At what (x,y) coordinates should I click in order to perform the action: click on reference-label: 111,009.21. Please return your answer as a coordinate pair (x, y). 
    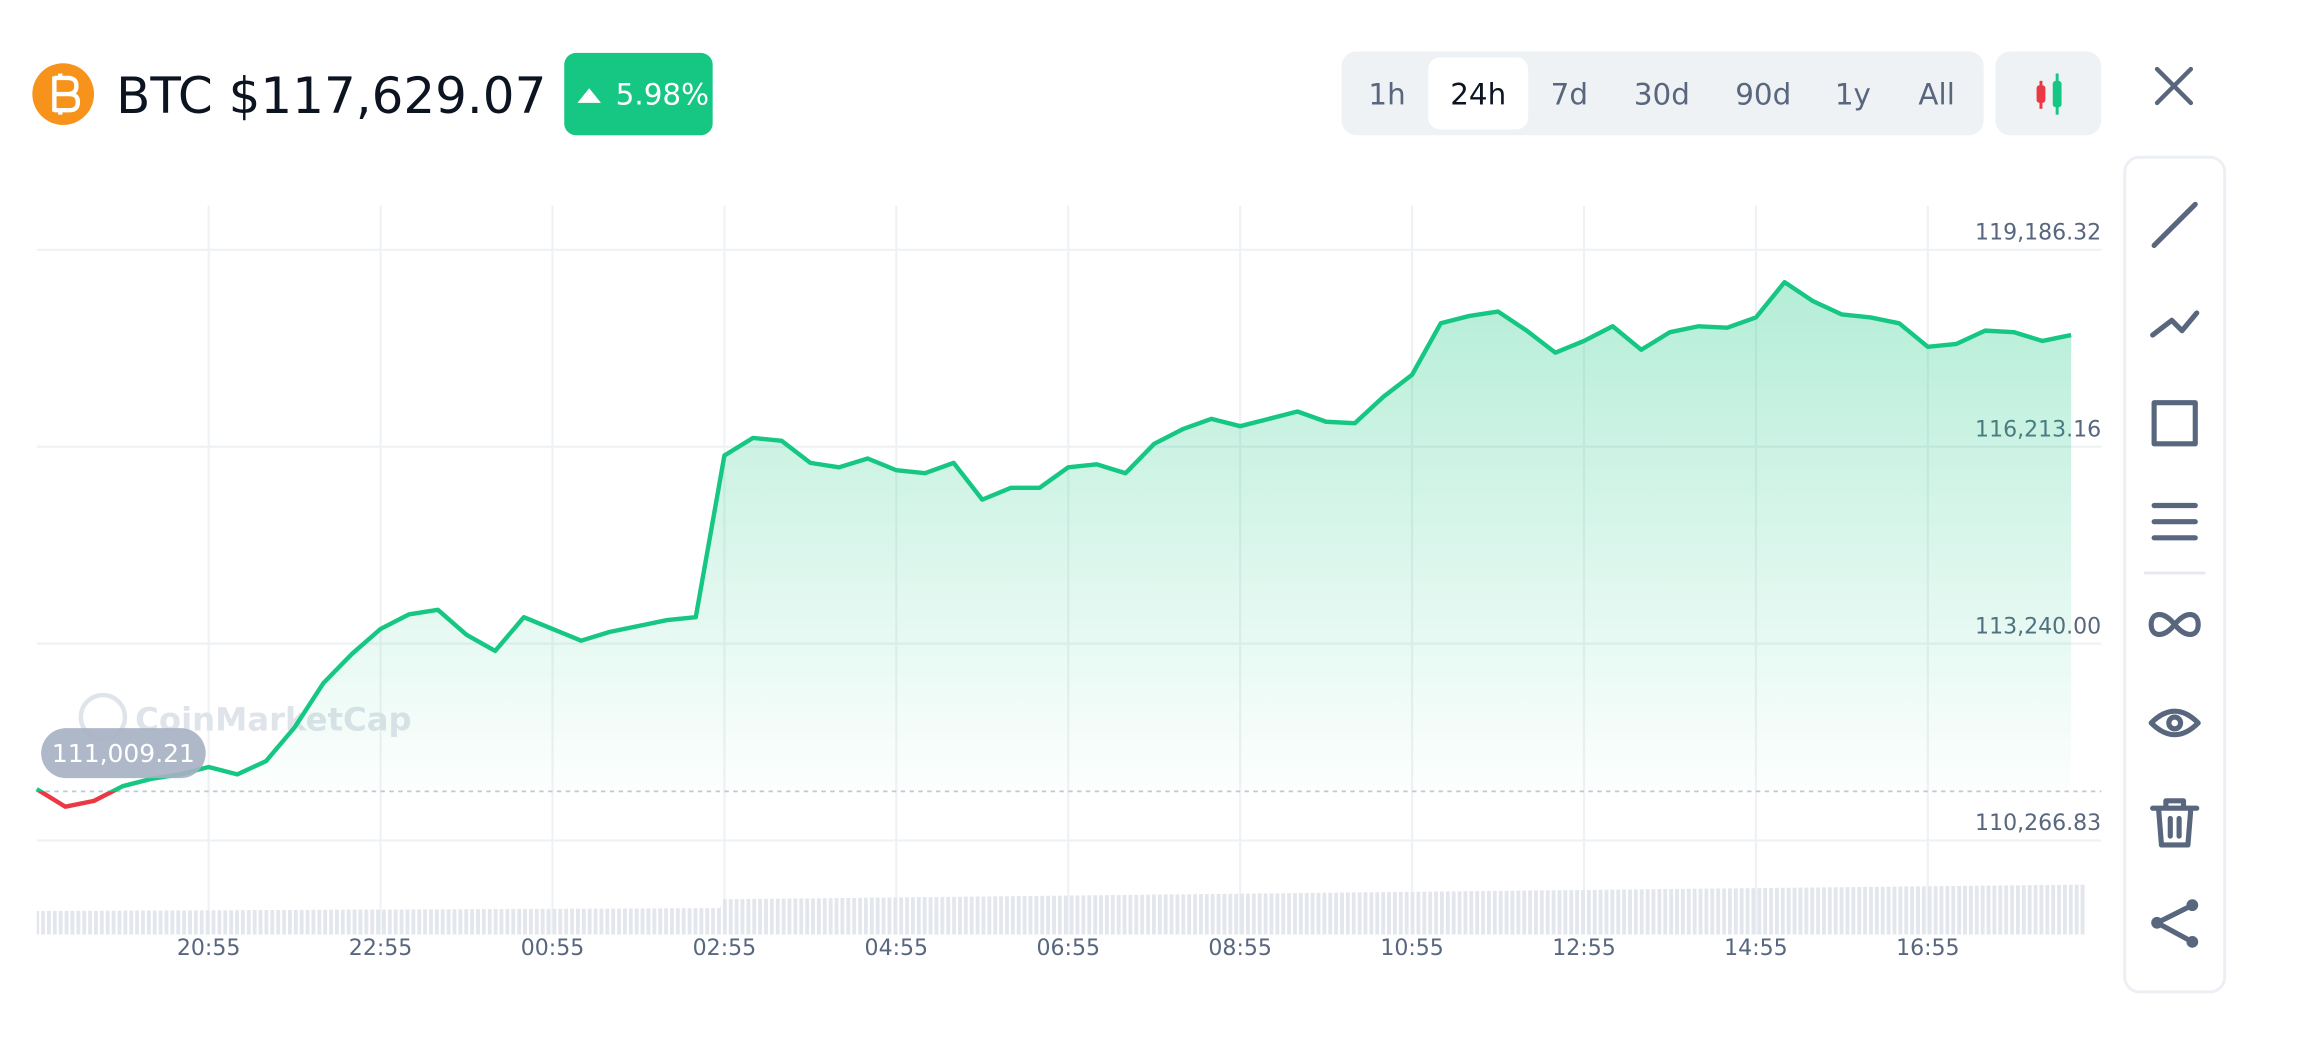
    Looking at the image, I should click on (123, 753).